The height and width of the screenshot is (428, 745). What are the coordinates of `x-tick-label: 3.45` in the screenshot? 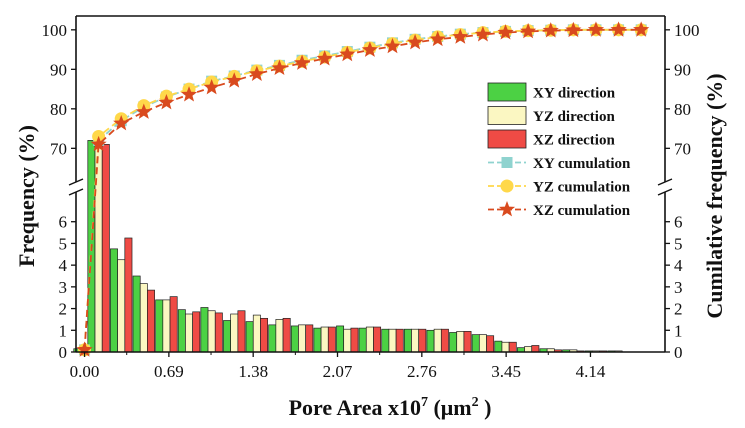 It's located at (506, 371).